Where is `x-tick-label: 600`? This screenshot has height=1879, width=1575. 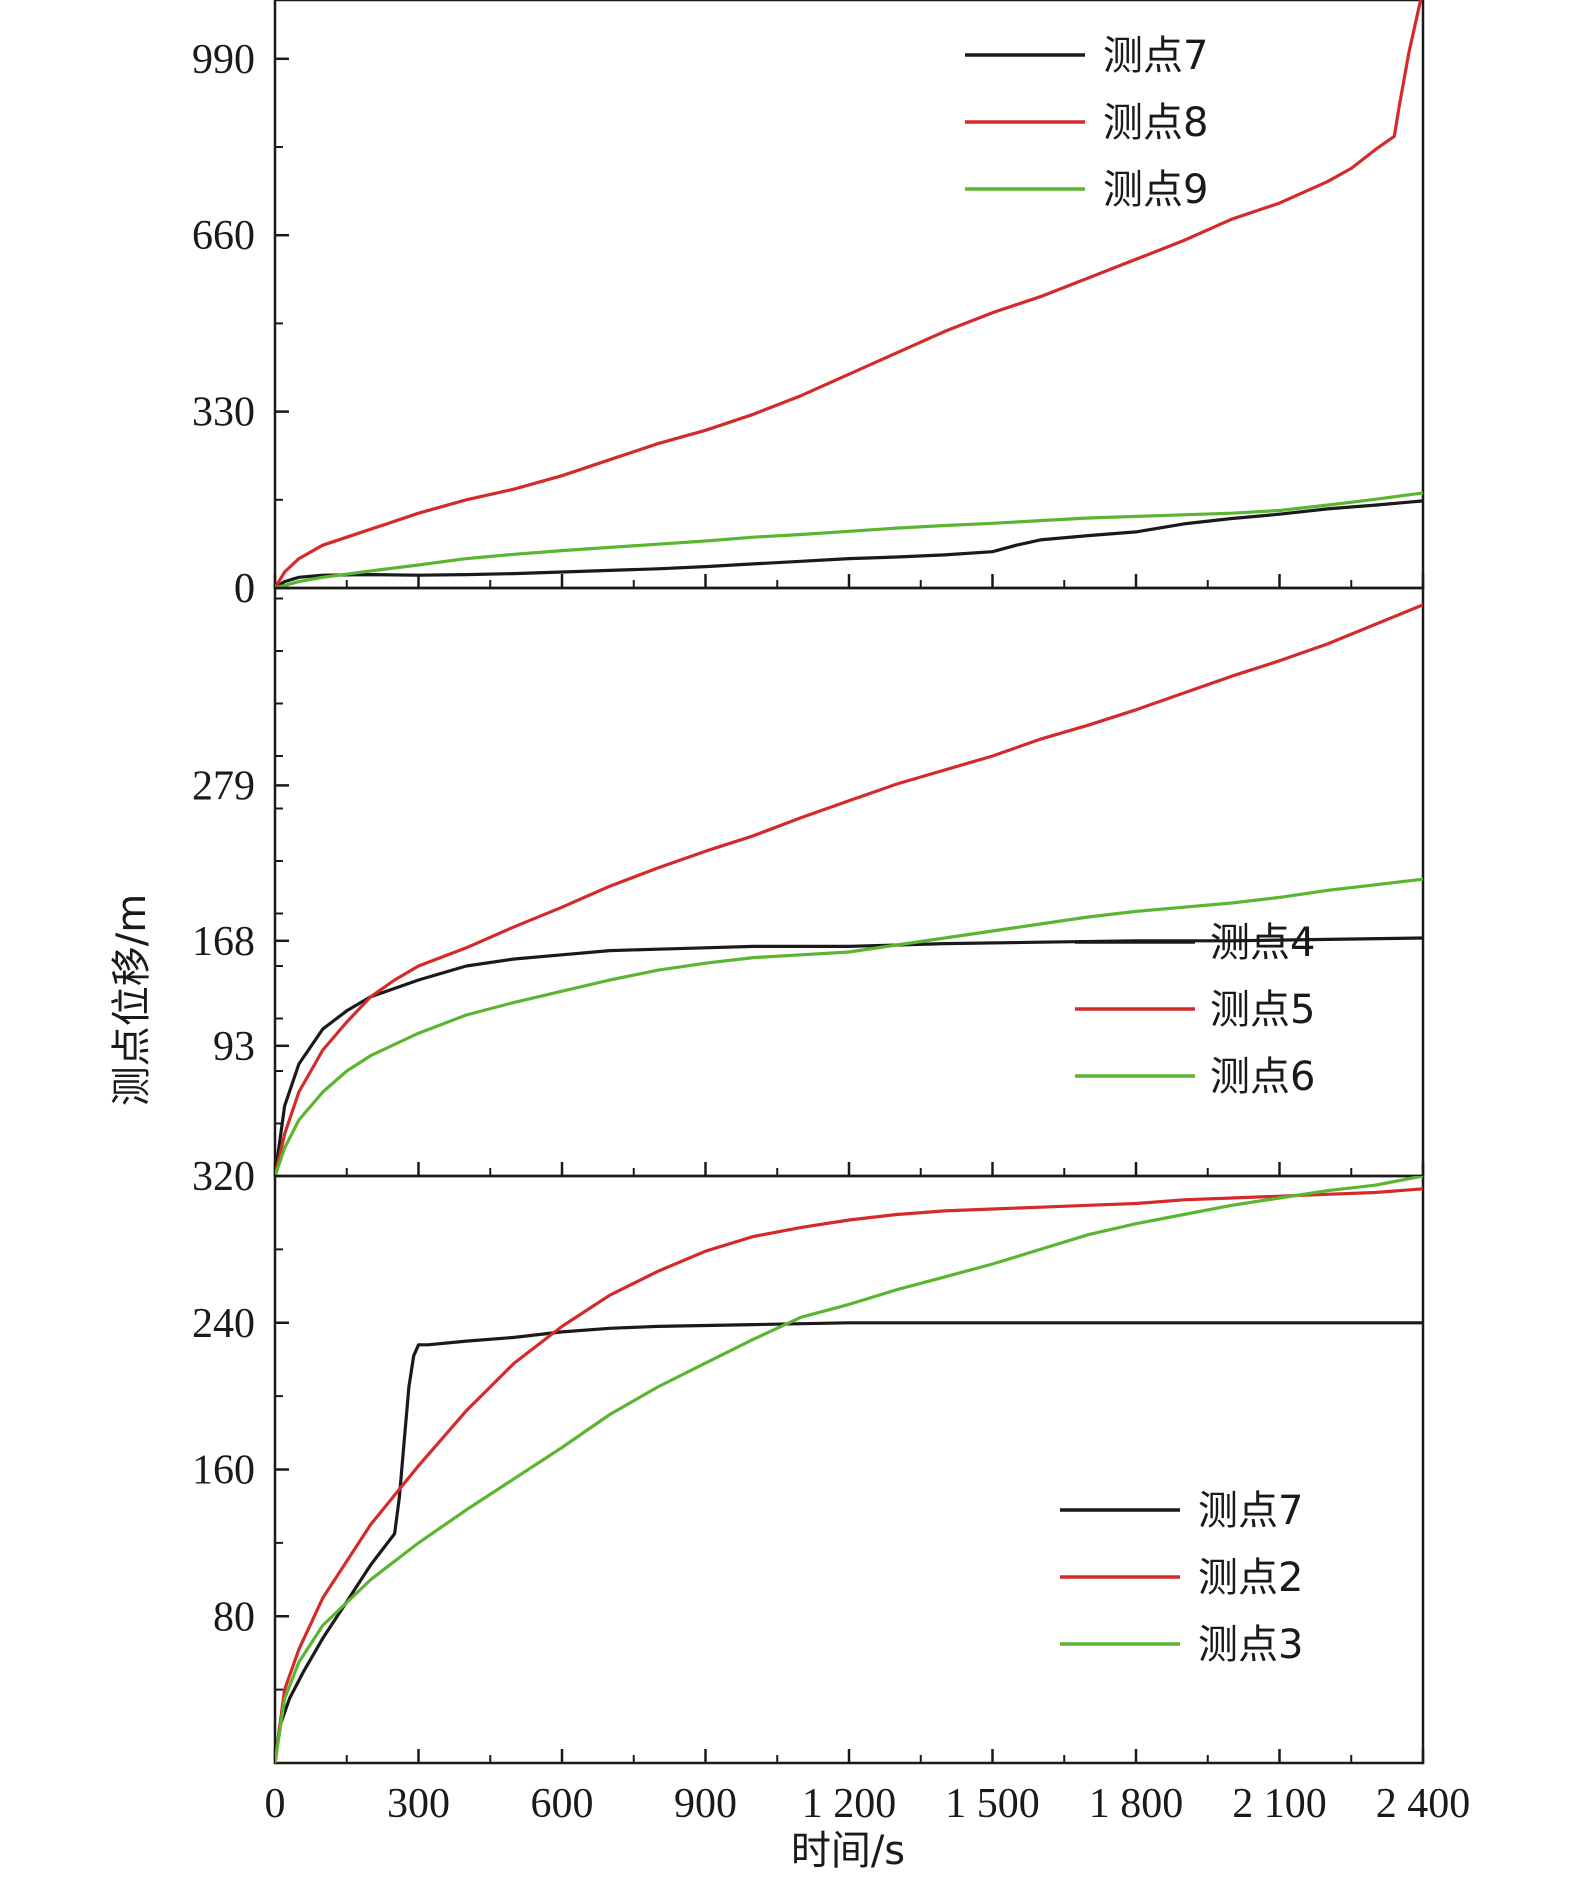
x-tick-label: 600 is located at coordinates (562, 1804).